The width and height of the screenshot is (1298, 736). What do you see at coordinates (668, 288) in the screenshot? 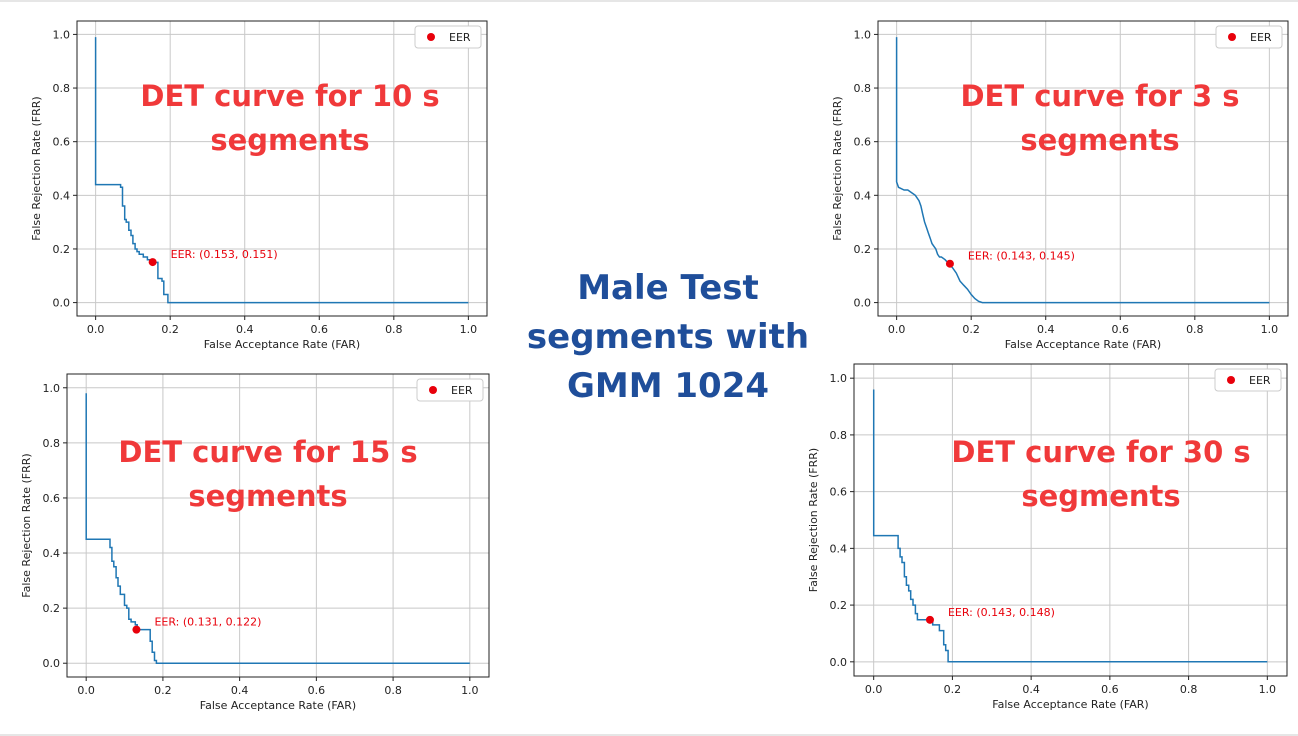
I see `center-title-line-1: Male Test` at bounding box center [668, 288].